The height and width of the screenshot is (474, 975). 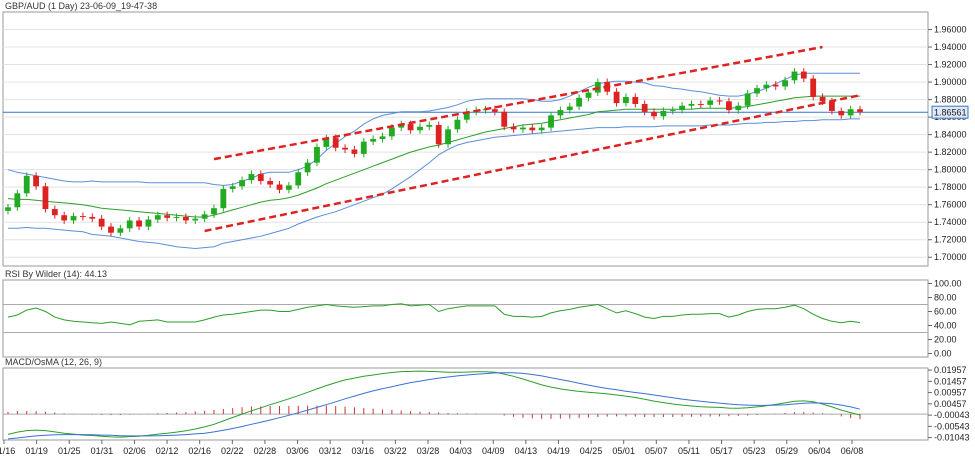 What do you see at coordinates (950, 393) in the screenshot?
I see `macd-y-tick-label: 0.00957` at bounding box center [950, 393].